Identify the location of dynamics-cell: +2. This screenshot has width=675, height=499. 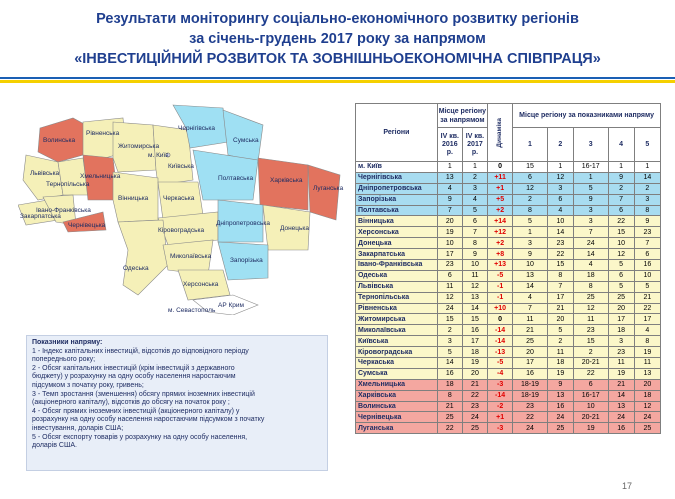
(500, 243).